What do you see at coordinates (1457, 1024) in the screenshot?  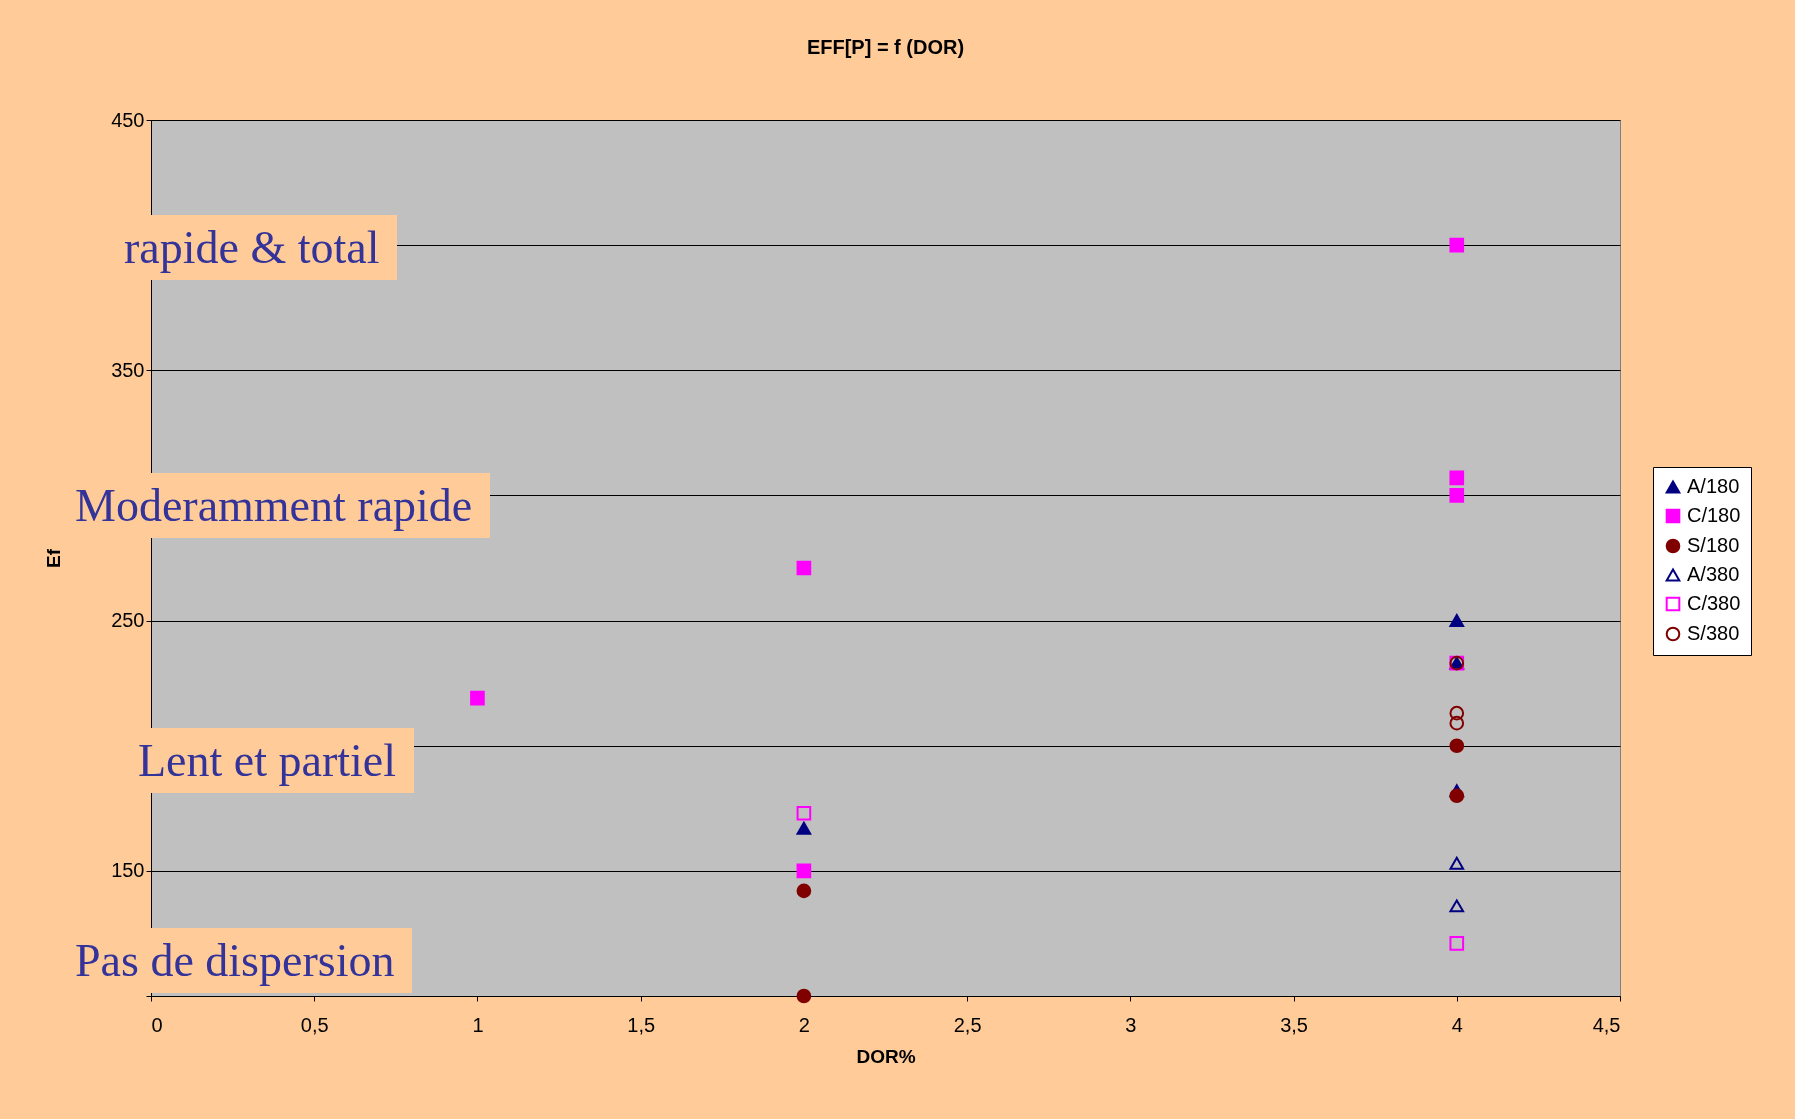 I see `x-tick-label: 4` at bounding box center [1457, 1024].